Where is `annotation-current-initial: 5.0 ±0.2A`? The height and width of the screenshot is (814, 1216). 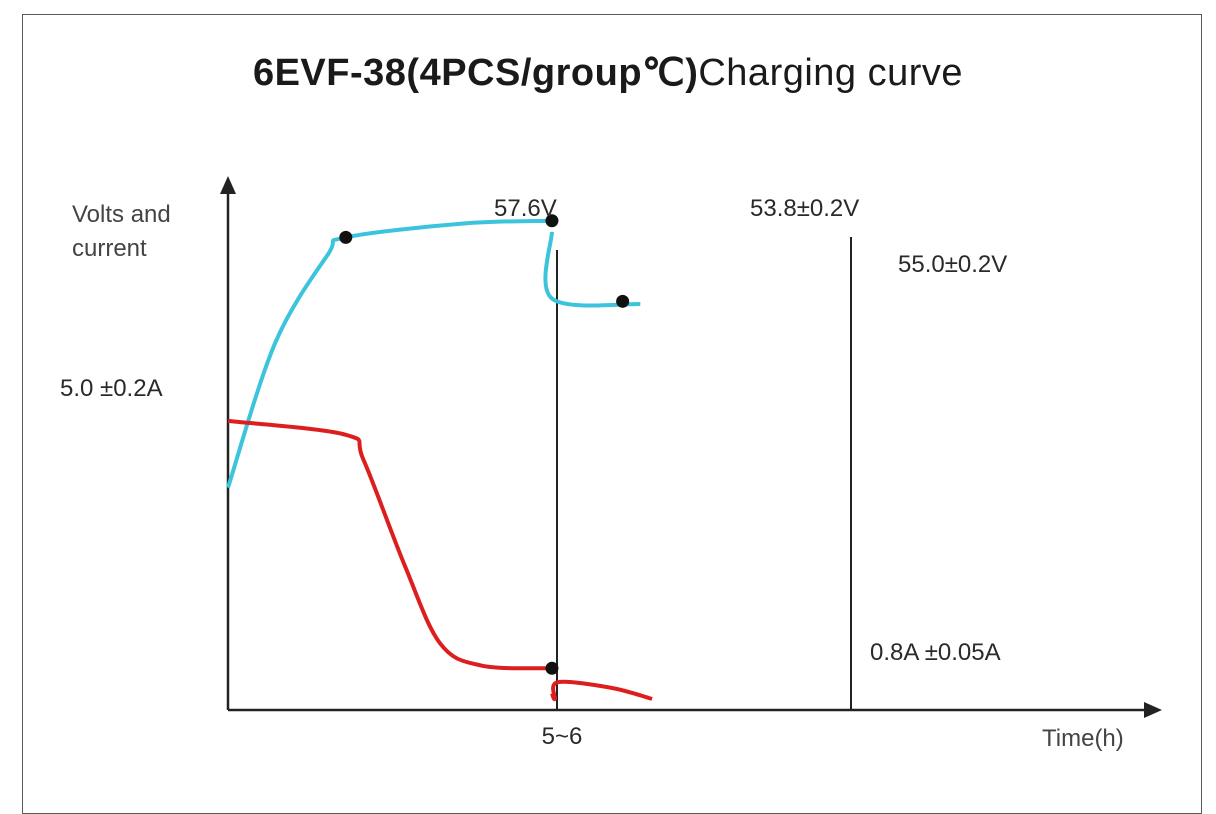 annotation-current-initial: 5.0 ±0.2A is located at coordinates (111, 388).